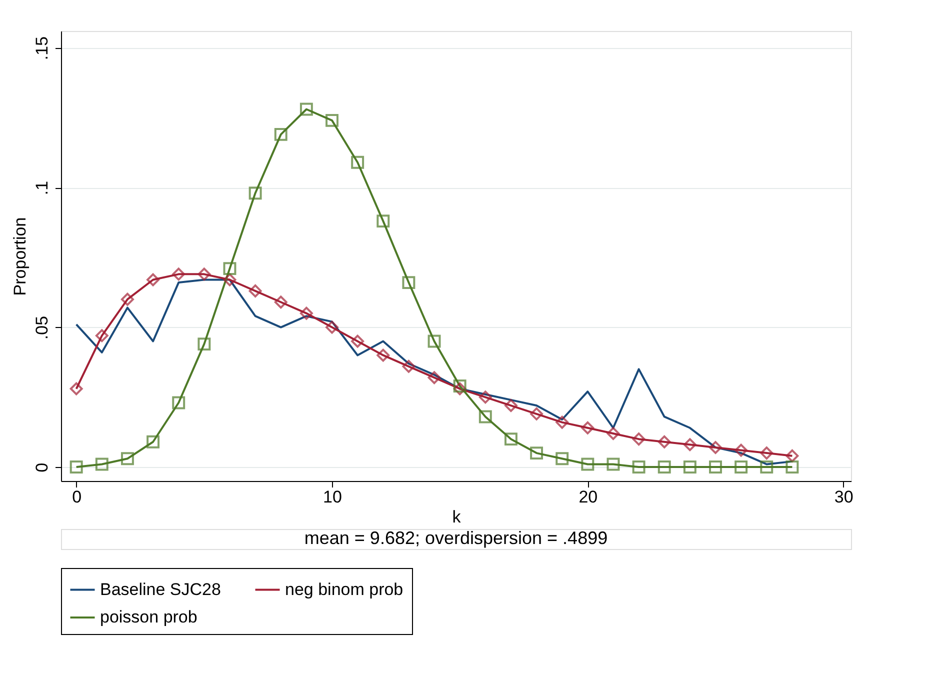 The image size is (942, 685). I want to click on y-tick-label: .15, so click(42, 48).